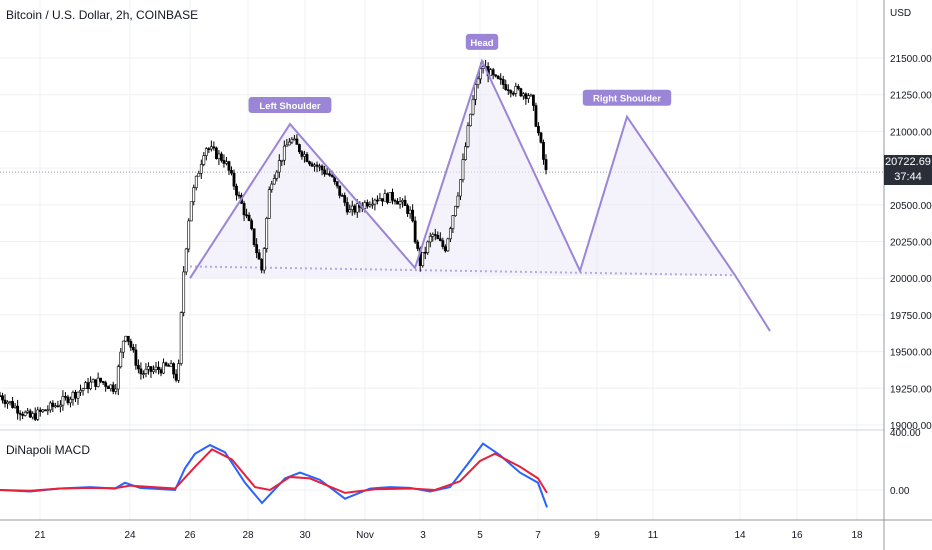 The width and height of the screenshot is (932, 550). Describe the element at coordinates (102, 15) in the screenshot. I see `chart-title: Bitcoin / U.S. Dollar, 2h, COINBASE` at that location.